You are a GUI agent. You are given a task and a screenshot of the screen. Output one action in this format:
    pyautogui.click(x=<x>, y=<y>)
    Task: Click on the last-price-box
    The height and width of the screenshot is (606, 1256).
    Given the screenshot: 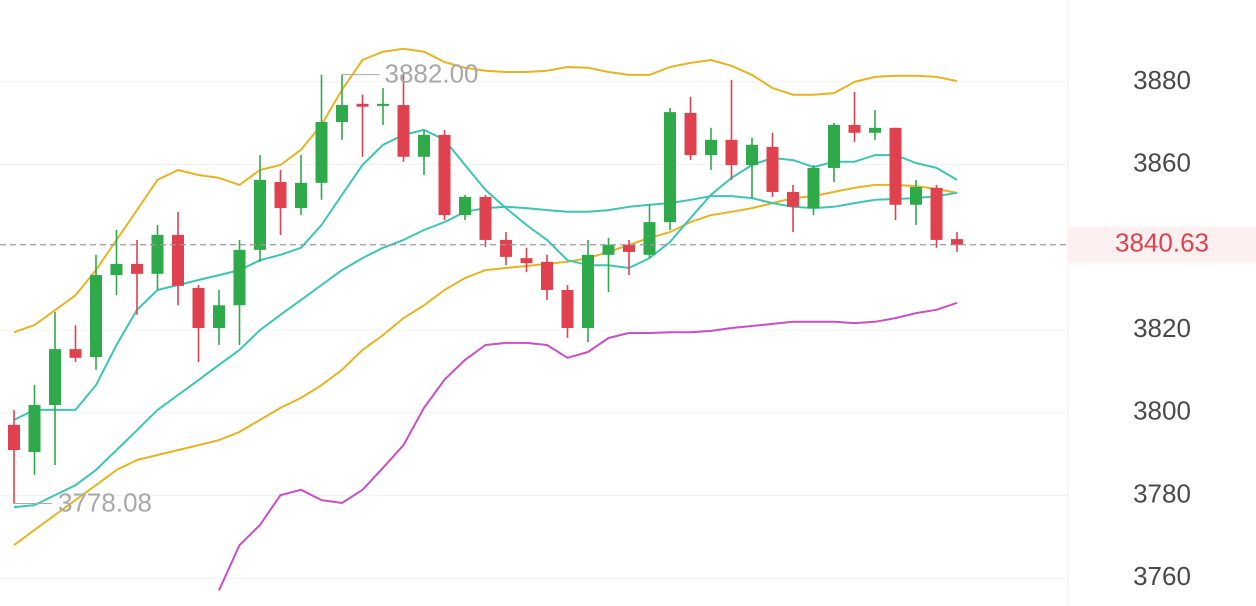 What is the action you would take?
    pyautogui.click(x=1162, y=244)
    